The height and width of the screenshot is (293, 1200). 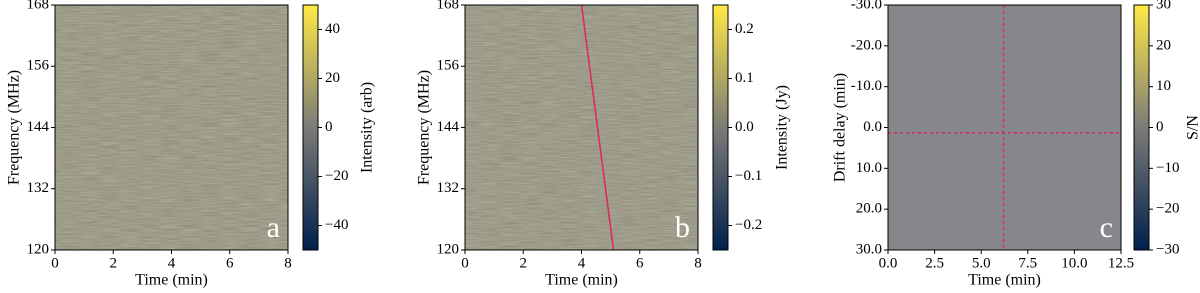 I want to click on colorbar-tick-label: 10, so click(x=1163, y=86).